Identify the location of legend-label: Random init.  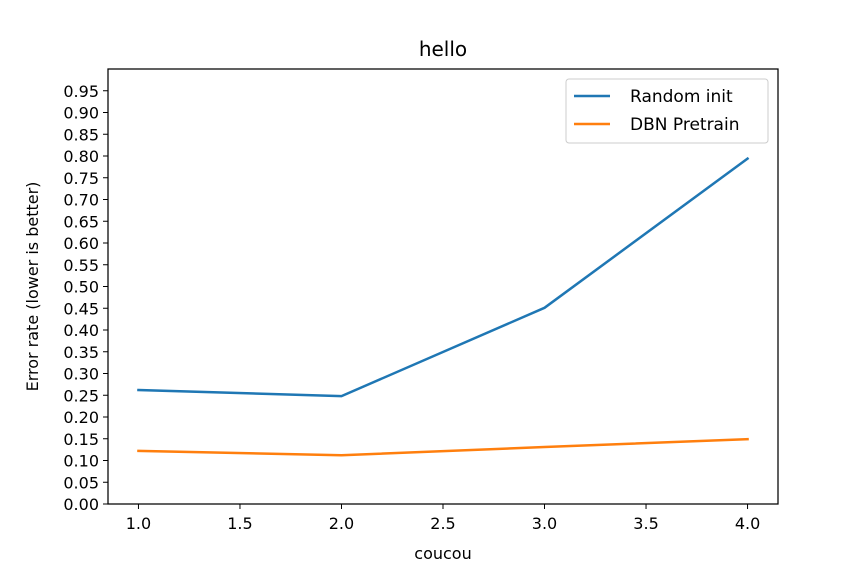
(681, 97).